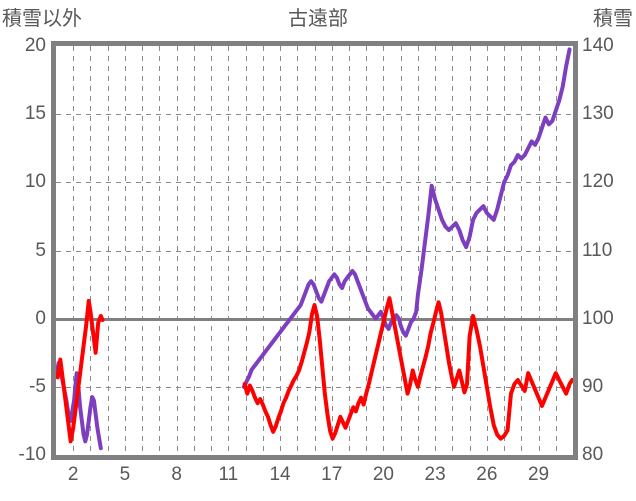 The width and height of the screenshot is (636, 501). Describe the element at coordinates (125, 474) in the screenshot. I see `x-tick-5: 5` at that location.